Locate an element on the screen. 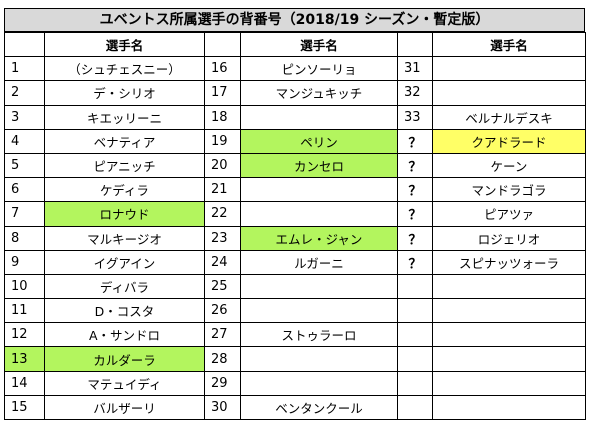 This screenshot has width=590, height=440. player-name-cell: ストゥラーロ is located at coordinates (319, 335).